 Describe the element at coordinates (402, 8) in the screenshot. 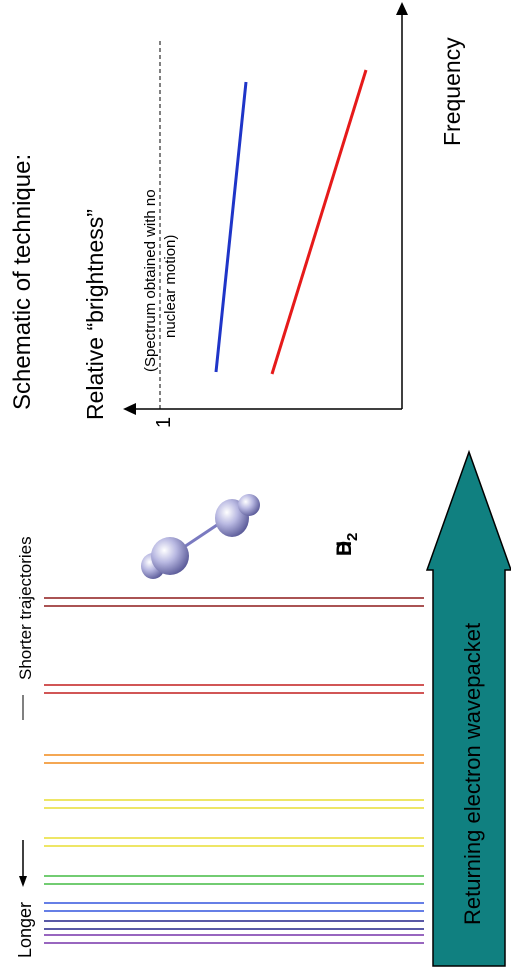

I see `x-axis-arrowhead` at that location.